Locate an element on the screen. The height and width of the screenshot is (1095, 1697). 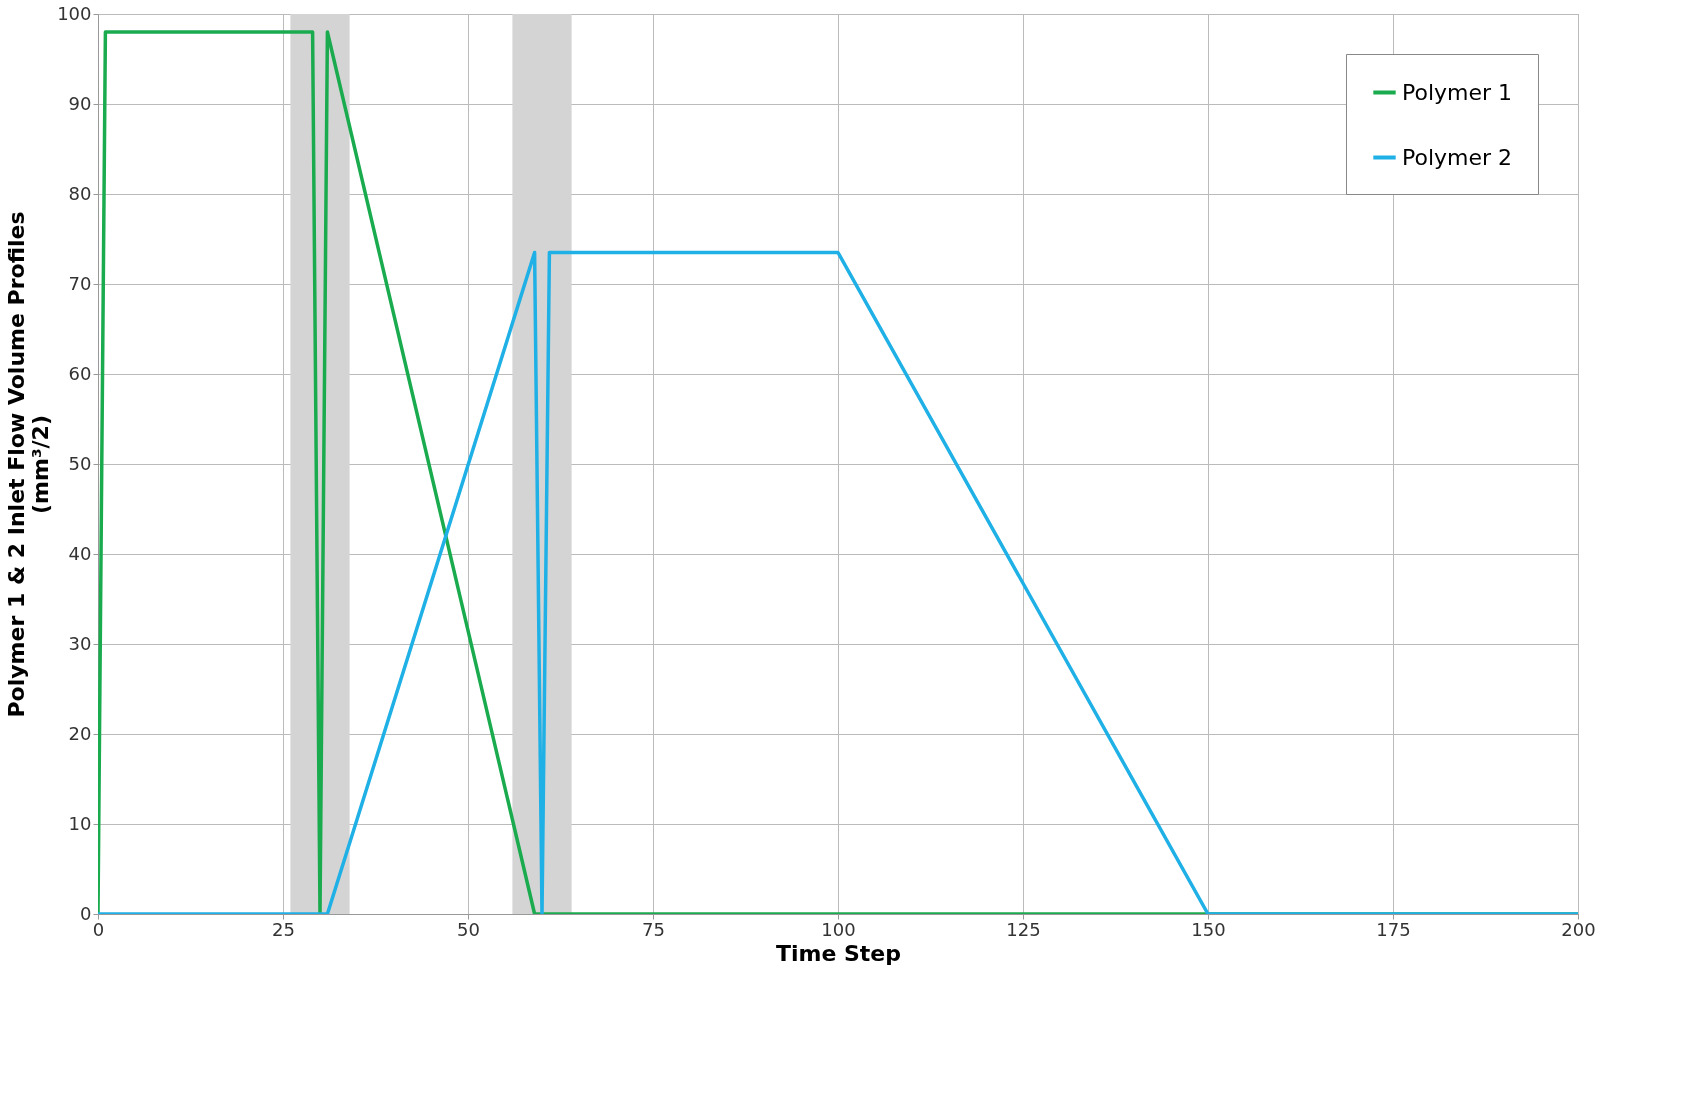
y-tick-label: 50 is located at coordinates (80, 463).